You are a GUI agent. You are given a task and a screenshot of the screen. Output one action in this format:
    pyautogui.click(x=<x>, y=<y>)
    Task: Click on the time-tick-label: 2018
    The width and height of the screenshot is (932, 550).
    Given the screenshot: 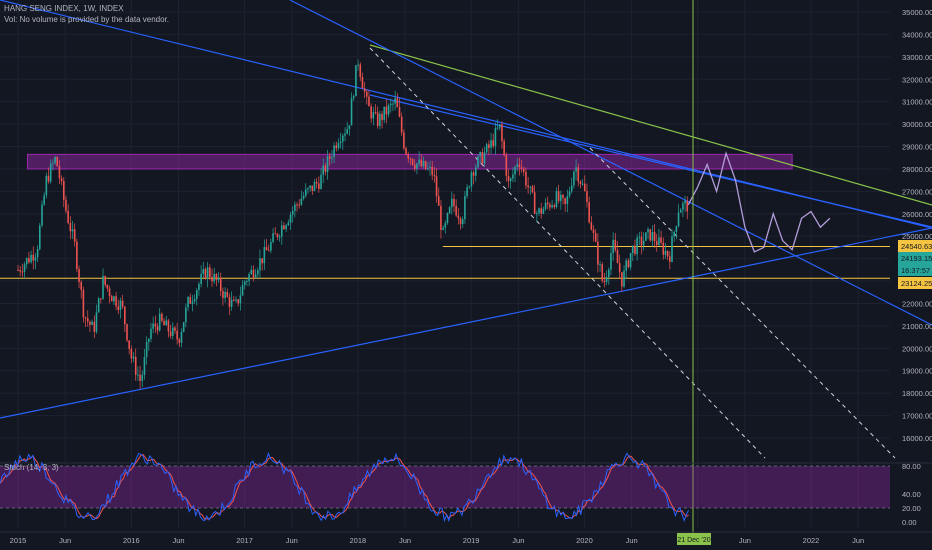 What is the action you would take?
    pyautogui.click(x=358, y=540)
    